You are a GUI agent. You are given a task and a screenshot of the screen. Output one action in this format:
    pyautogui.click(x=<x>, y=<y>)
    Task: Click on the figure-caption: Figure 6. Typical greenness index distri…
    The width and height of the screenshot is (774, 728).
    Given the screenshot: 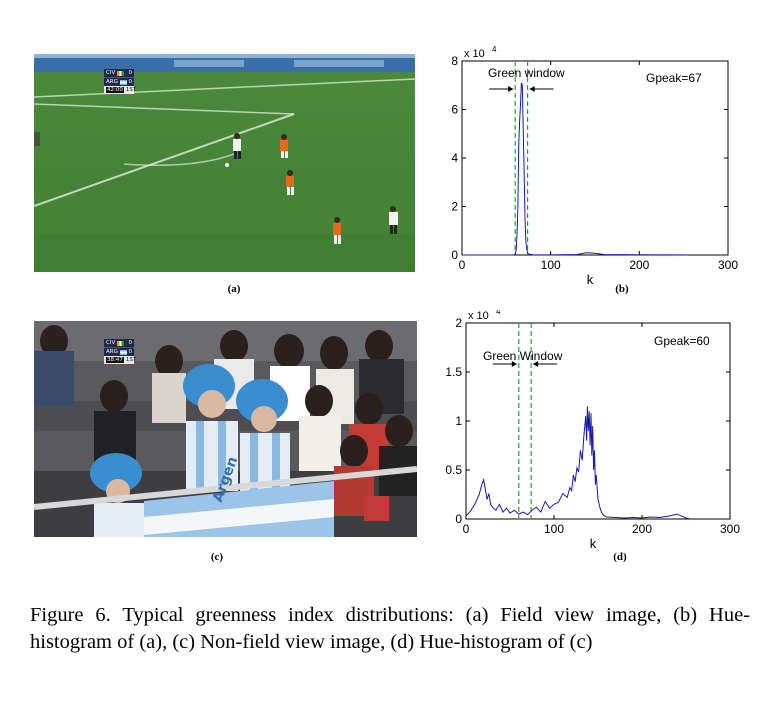 What is the action you would take?
    pyautogui.click(x=390, y=628)
    